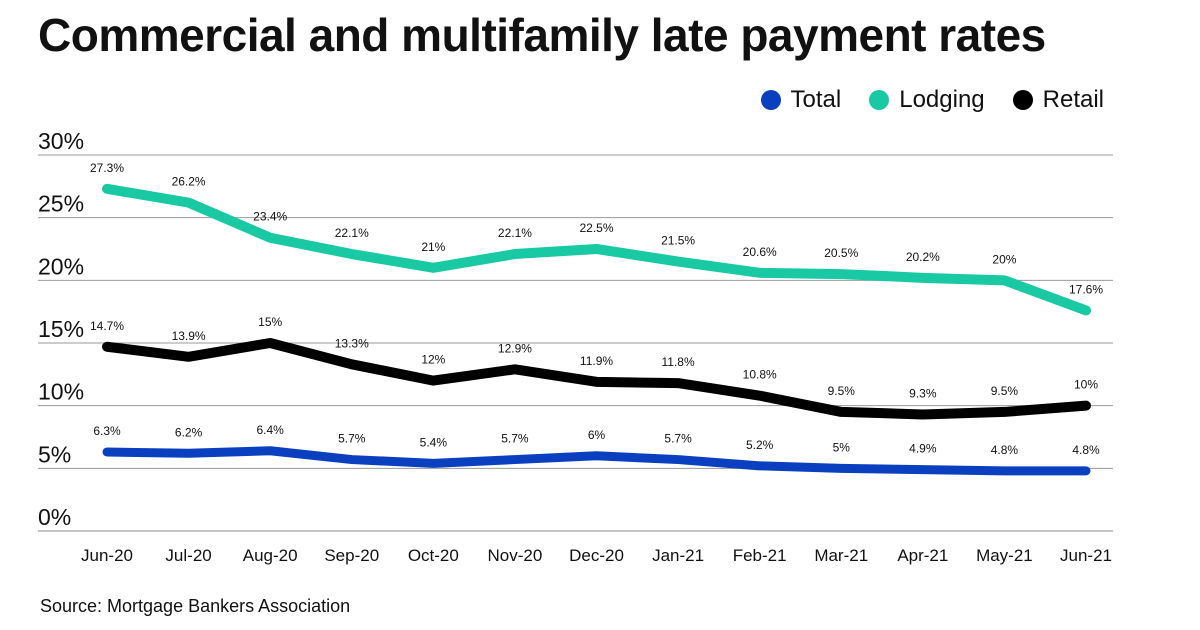 The width and height of the screenshot is (1200, 630). I want to click on legend-item-retail: Retail, so click(1058, 100).